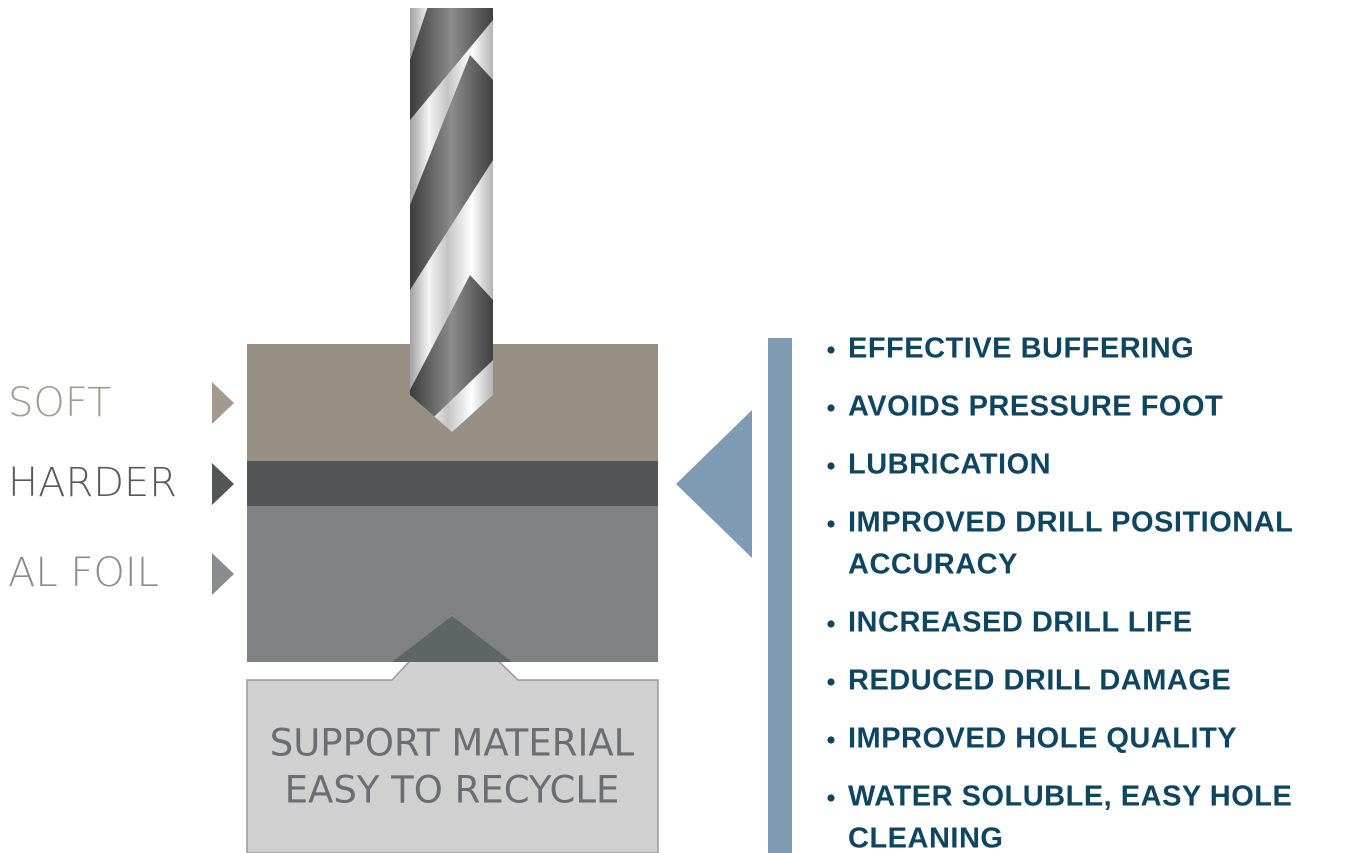 This screenshot has height=853, width=1362. What do you see at coordinates (925, 838) in the screenshot?
I see `benefit-text: CLEANING` at bounding box center [925, 838].